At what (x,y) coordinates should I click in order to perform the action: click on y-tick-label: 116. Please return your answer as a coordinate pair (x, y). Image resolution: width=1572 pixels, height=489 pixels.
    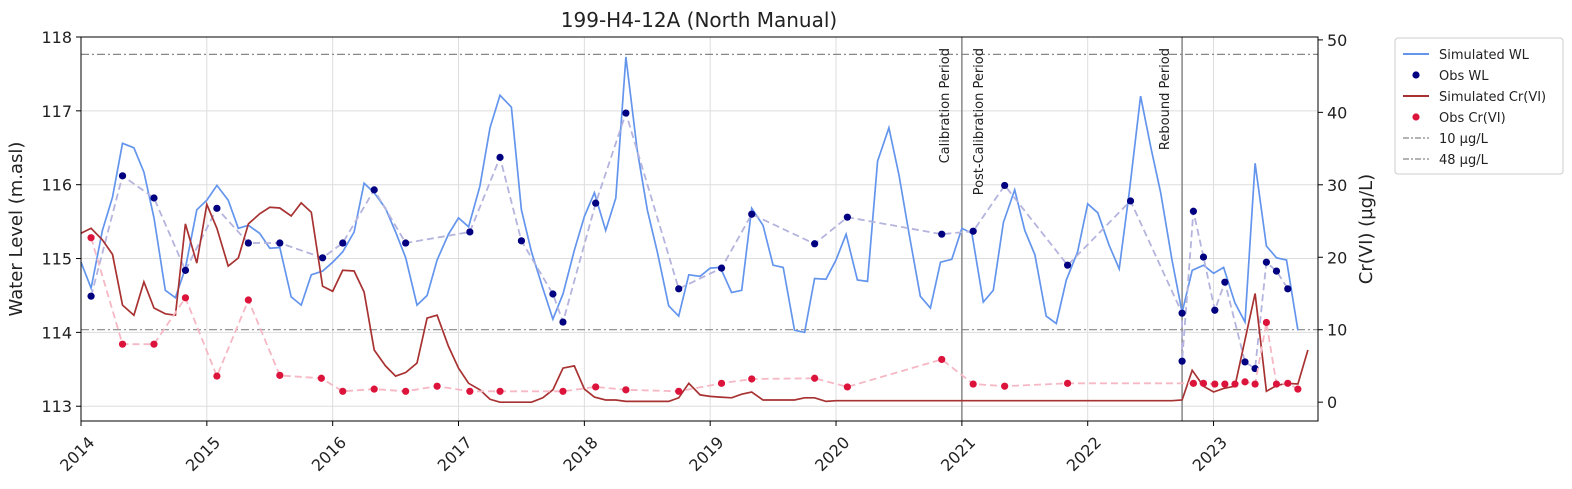
    Looking at the image, I should click on (56, 185).